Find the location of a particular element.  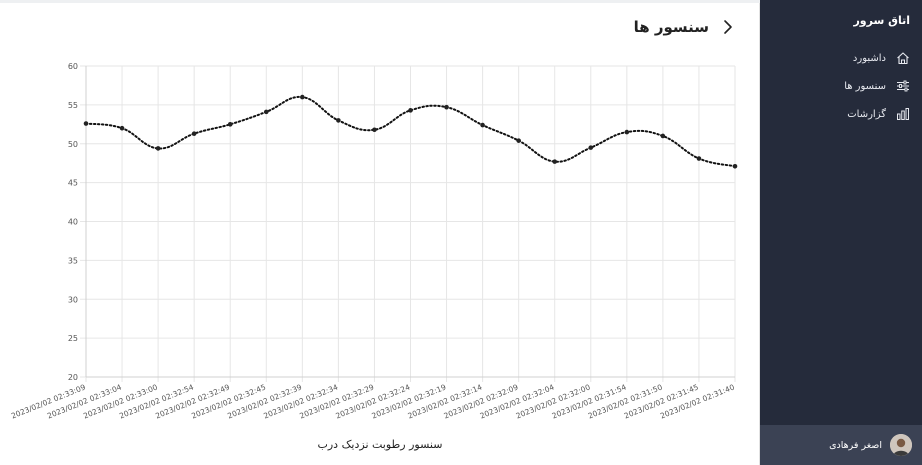

avatar is located at coordinates (901, 445).